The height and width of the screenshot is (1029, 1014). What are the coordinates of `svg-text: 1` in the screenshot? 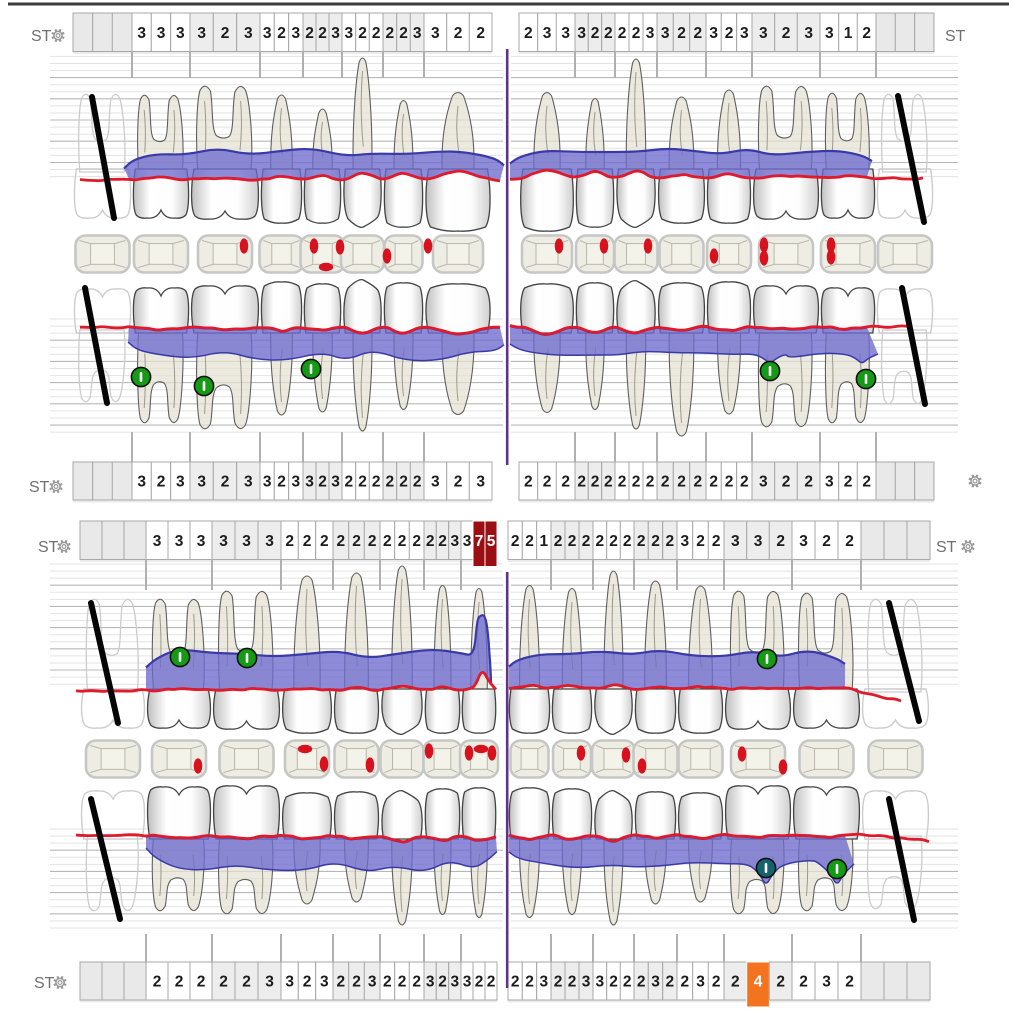 It's located at (848, 33).